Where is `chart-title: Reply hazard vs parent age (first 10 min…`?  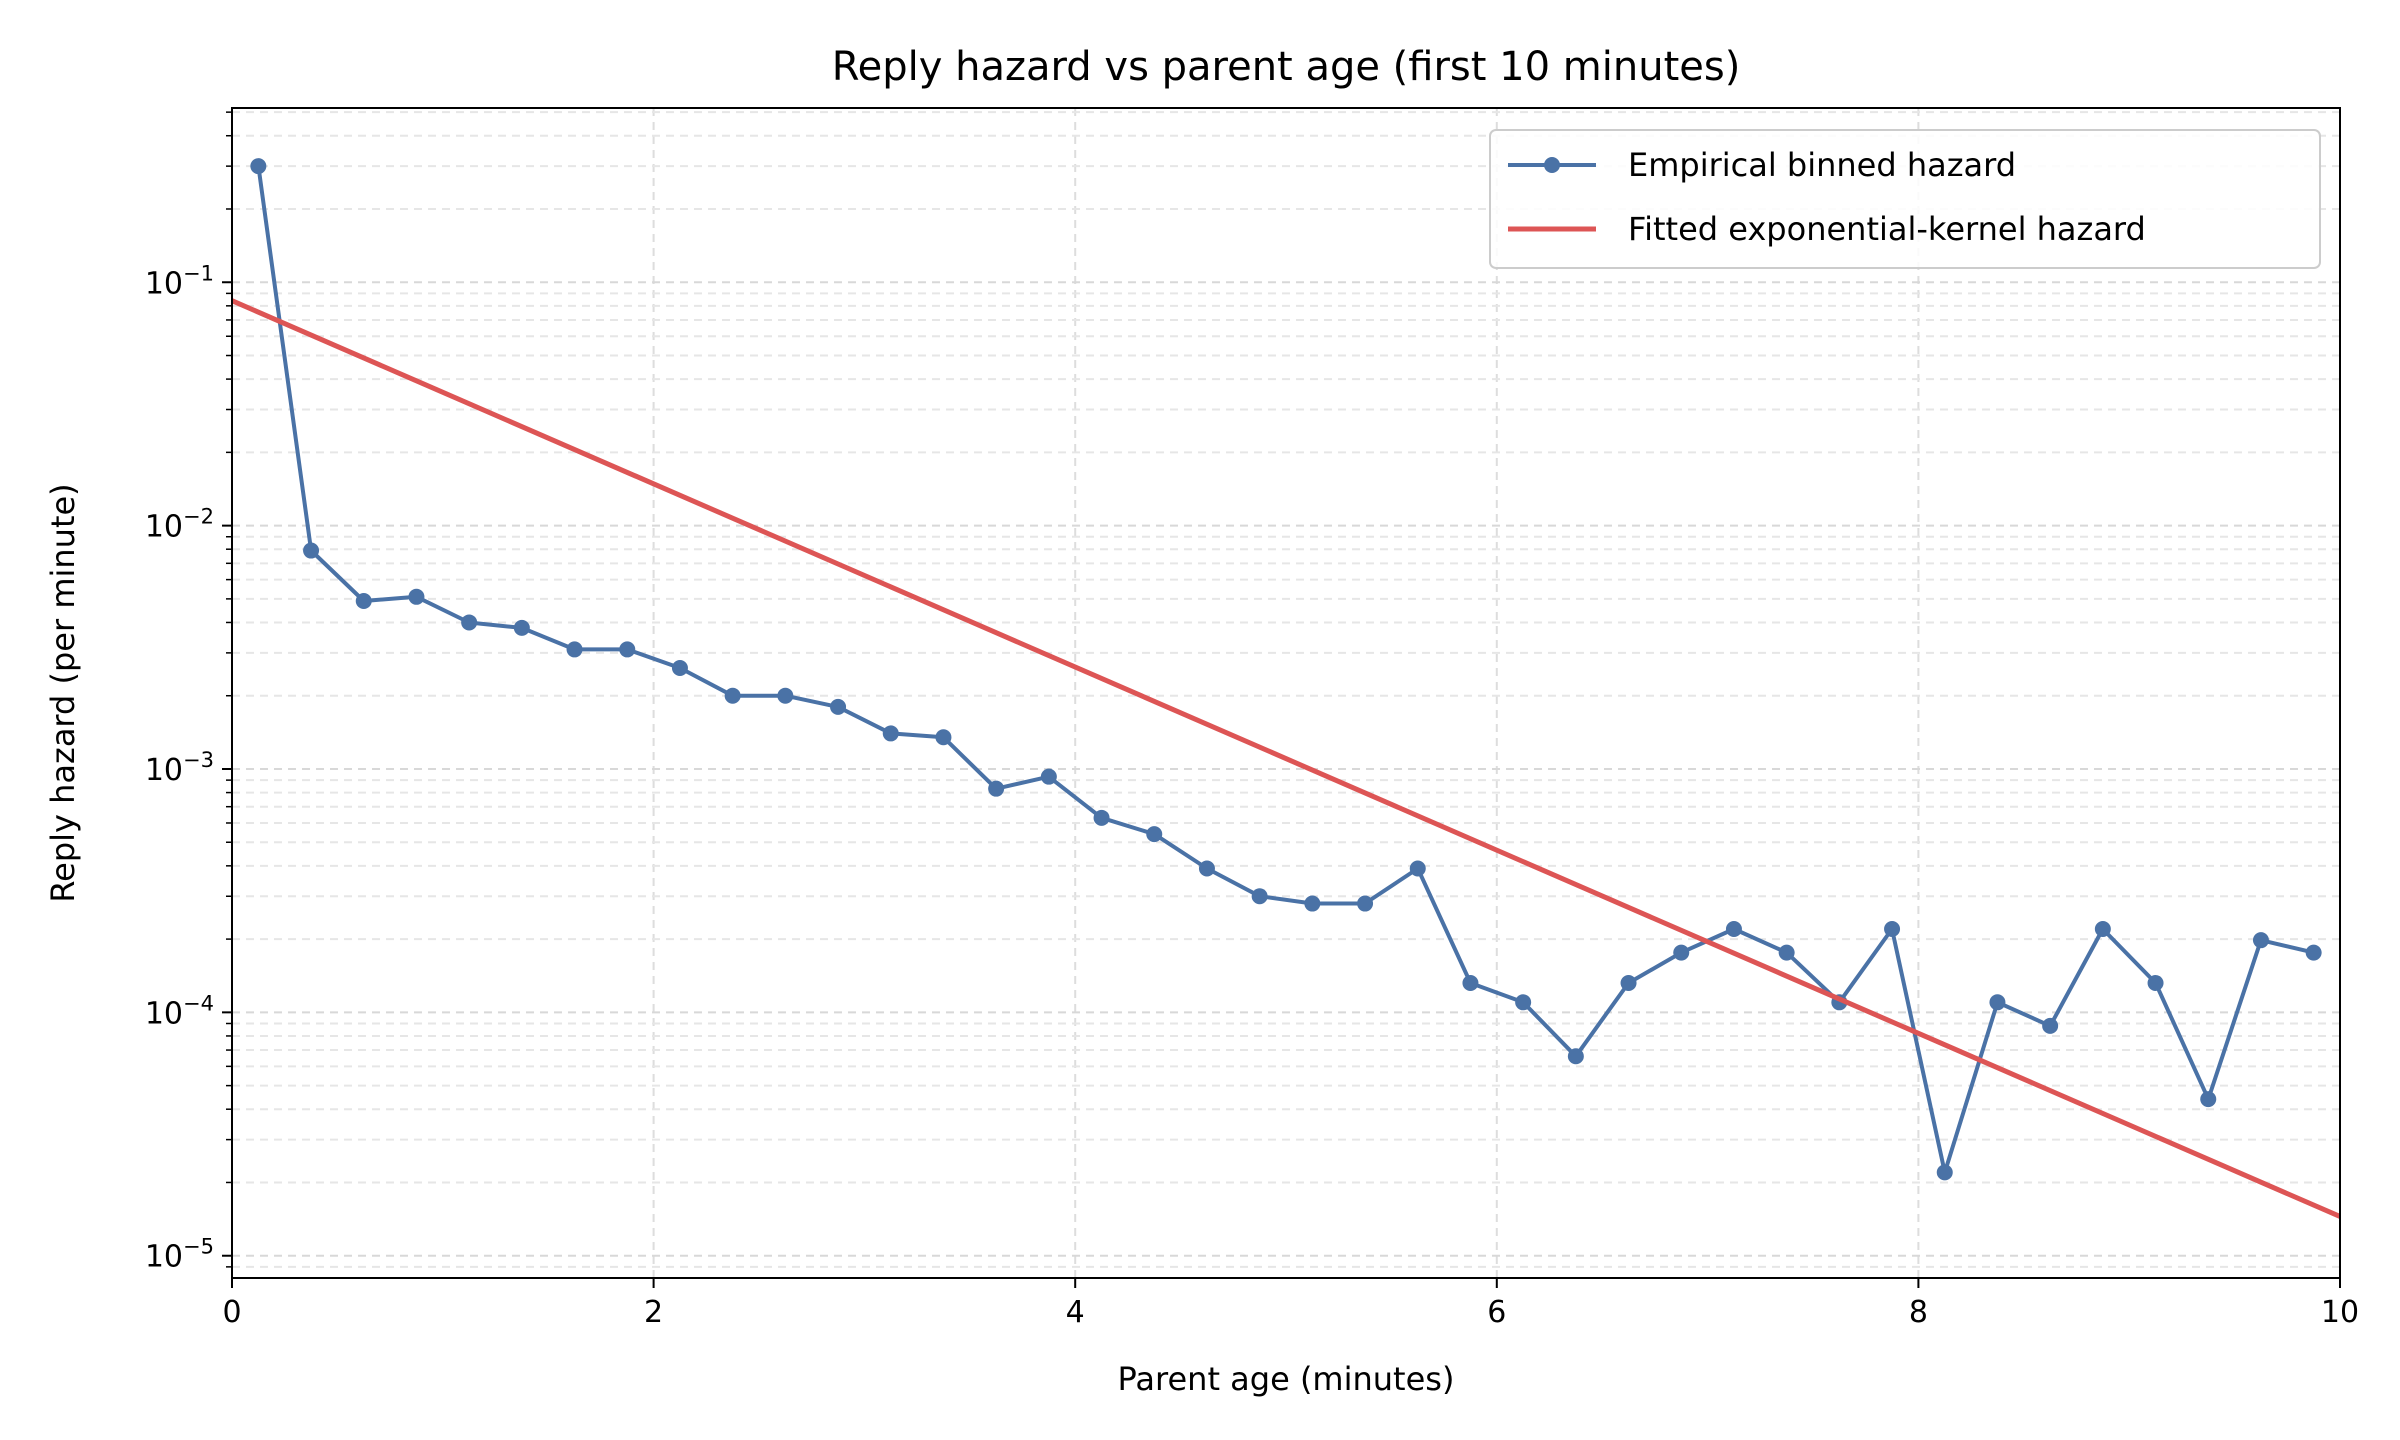
chart-title: Reply hazard vs parent age (first 10 min… is located at coordinates (1286, 67).